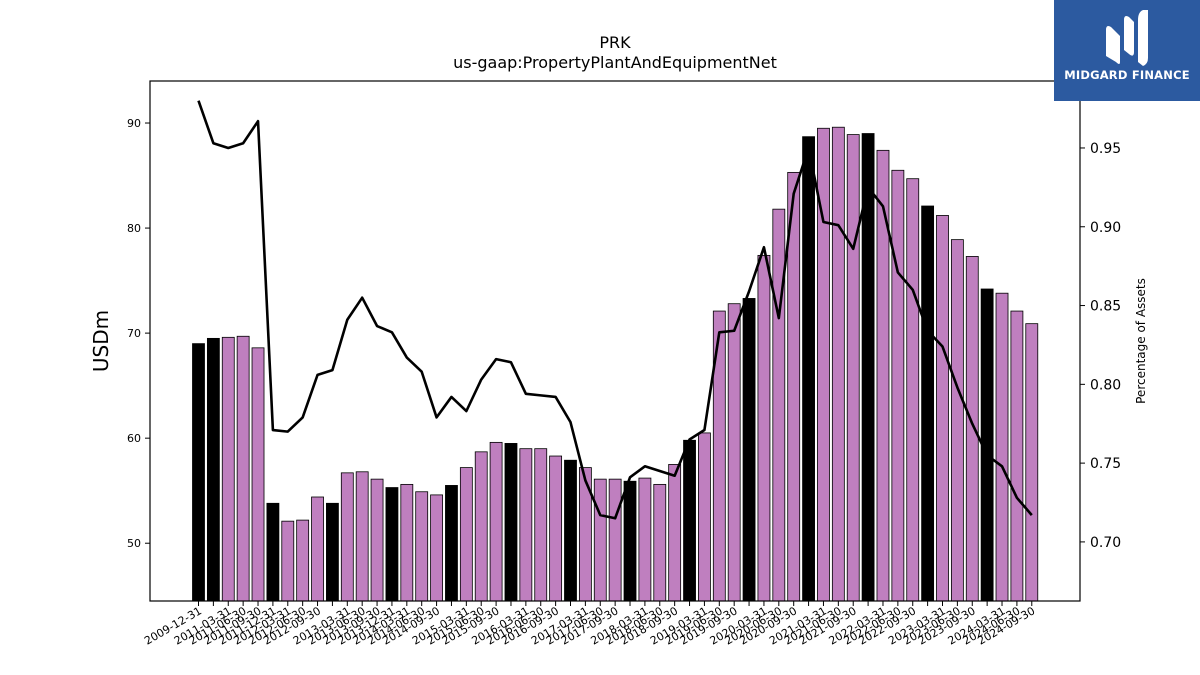 This screenshot has height=675, width=1200. I want to click on y-right-tick-label: 0.85, so click(1105, 307).